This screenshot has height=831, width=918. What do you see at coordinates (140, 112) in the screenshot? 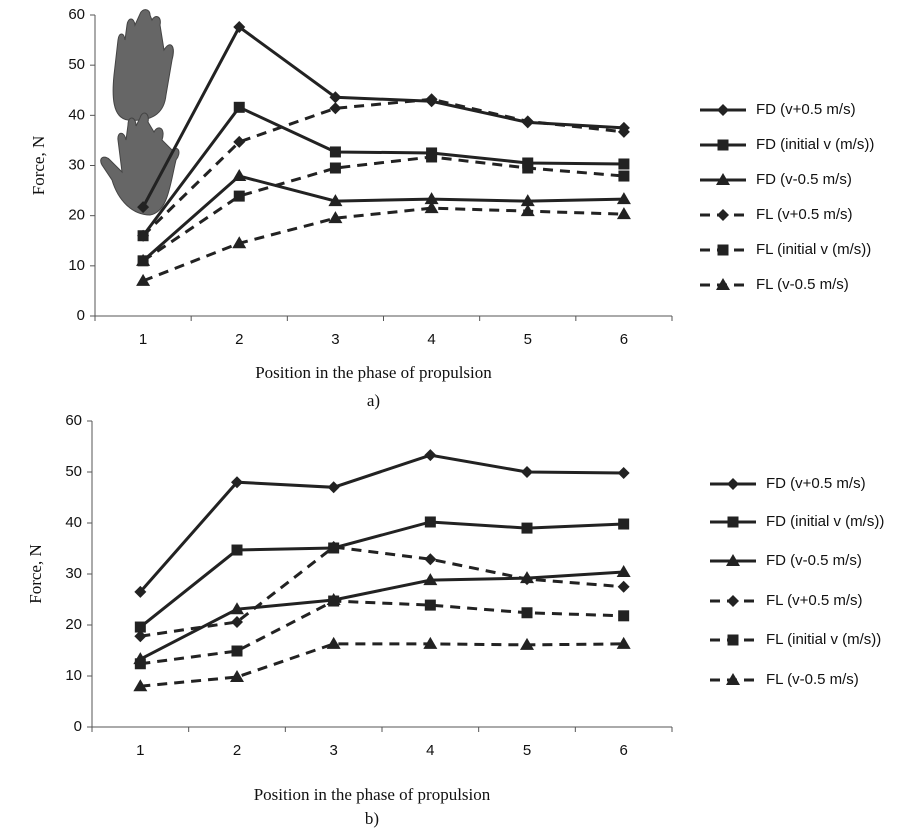
I see `hand-icon` at bounding box center [140, 112].